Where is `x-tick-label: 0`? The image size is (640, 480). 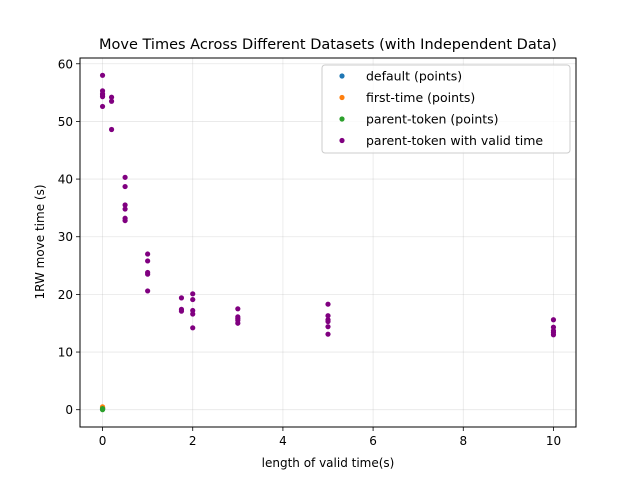
x-tick-label: 0 is located at coordinates (103, 441).